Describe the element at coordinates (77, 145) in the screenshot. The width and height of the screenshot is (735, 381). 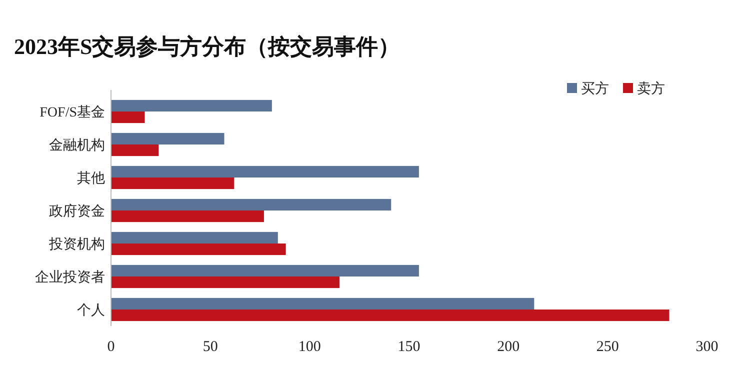
I see `y-tick-label: 金融机构` at that location.